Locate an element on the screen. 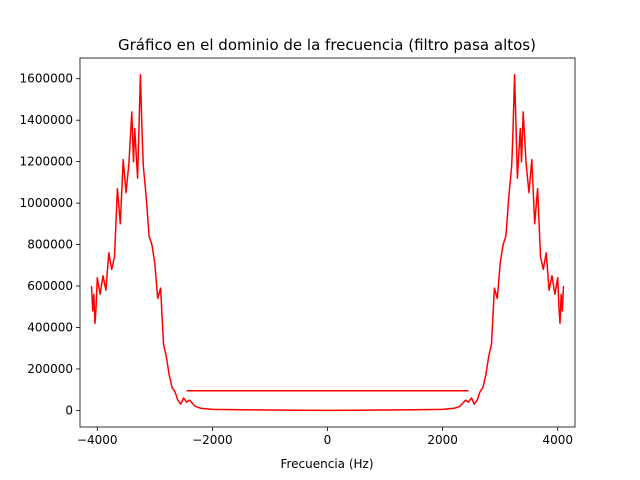  x-tick-label: 2000 is located at coordinates (442, 440).